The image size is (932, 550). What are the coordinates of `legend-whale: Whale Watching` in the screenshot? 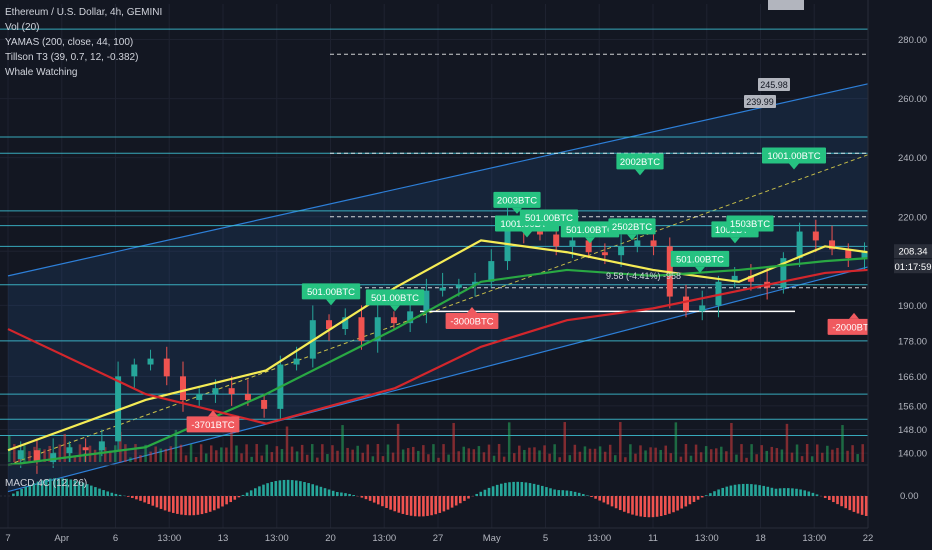 It's located at (41, 72).